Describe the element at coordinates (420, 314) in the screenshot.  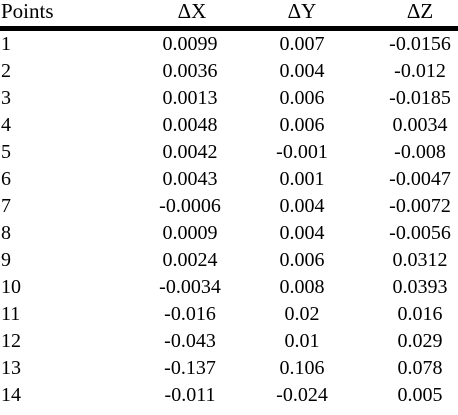
I see `cell-delta-z: 0.016` at that location.